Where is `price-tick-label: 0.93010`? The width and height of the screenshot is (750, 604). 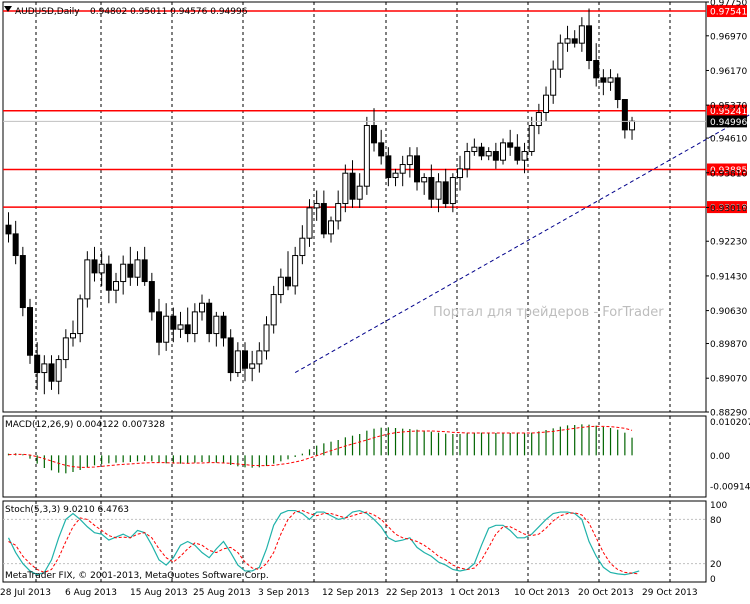
price-tick-label: 0.93010 is located at coordinates (728, 209).